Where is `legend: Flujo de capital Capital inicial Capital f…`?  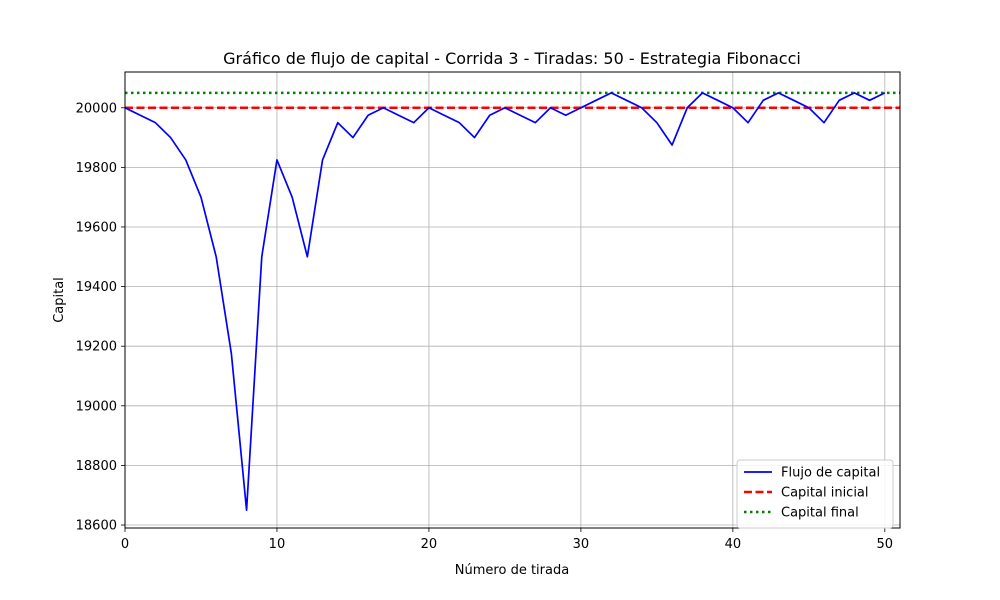
legend: Flujo de capital Capital inicial Capital f… is located at coordinates (815, 494).